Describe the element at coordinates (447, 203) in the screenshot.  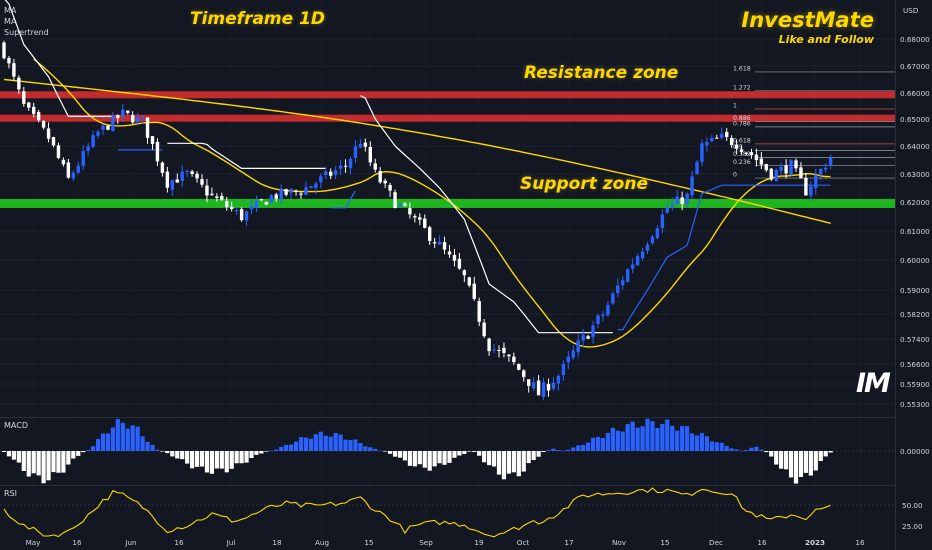
I see `support-zone-band` at that location.